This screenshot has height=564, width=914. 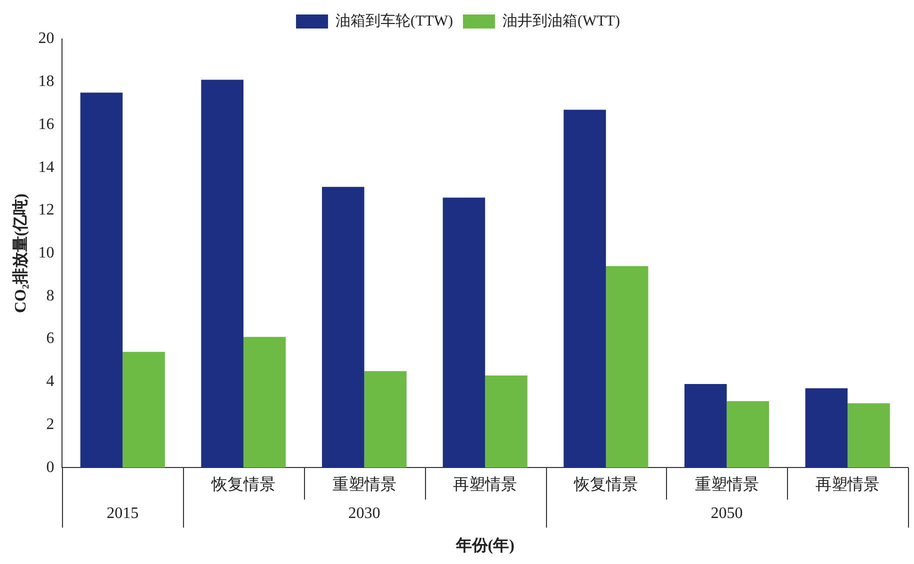 What do you see at coordinates (50, 467) in the screenshot?
I see `y-tick-label: 0` at bounding box center [50, 467].